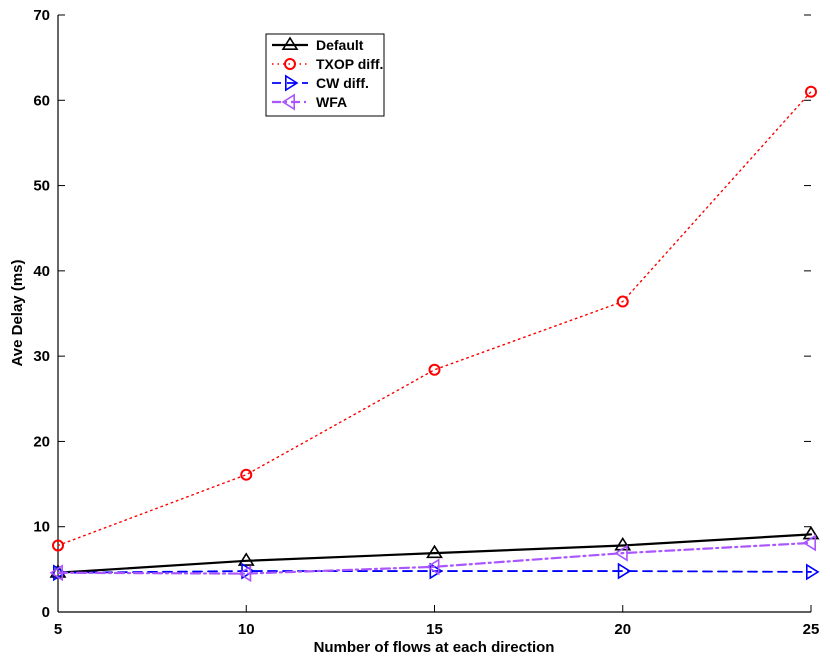 This screenshot has height=661, width=830. Describe the element at coordinates (342, 83) in the screenshot. I see `legend-label: CW diff.` at that location.